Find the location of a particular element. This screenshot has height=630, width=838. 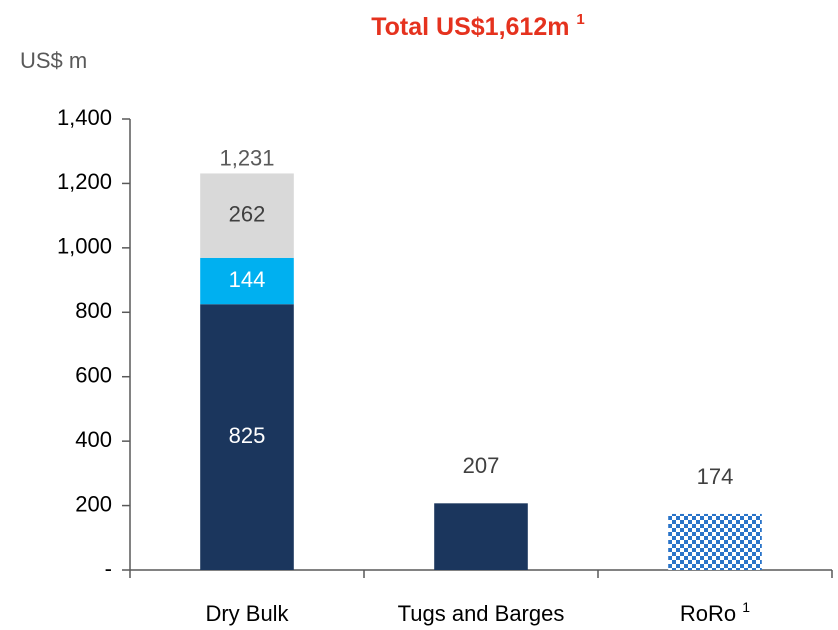

data-label: 262 is located at coordinates (247, 213).